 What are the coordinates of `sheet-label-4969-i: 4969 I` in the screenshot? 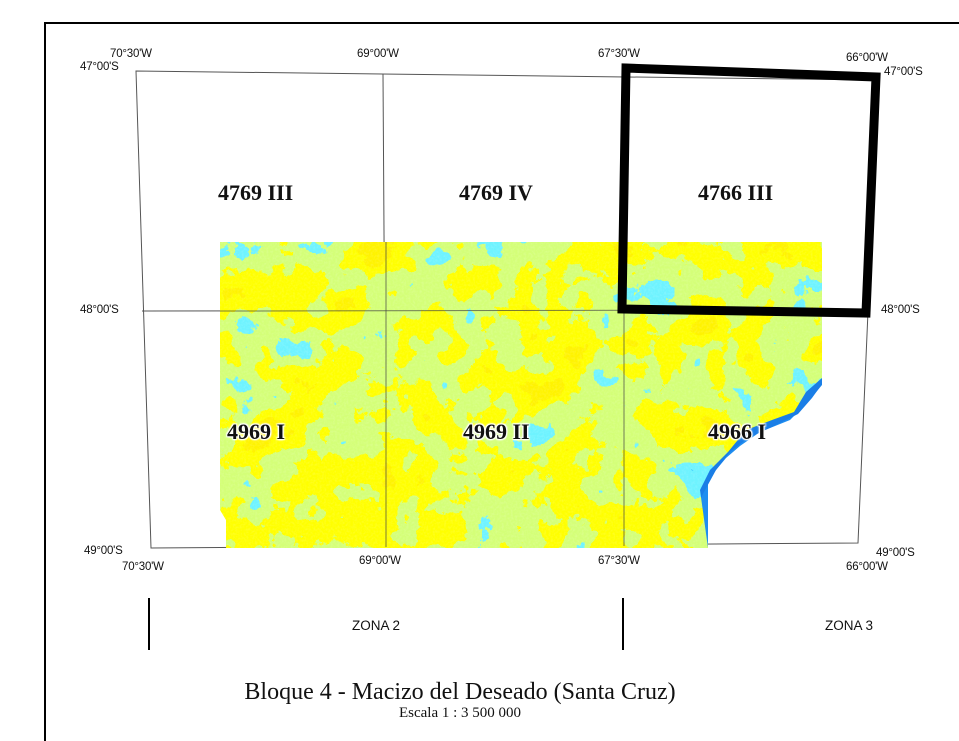 It's located at (256, 431).